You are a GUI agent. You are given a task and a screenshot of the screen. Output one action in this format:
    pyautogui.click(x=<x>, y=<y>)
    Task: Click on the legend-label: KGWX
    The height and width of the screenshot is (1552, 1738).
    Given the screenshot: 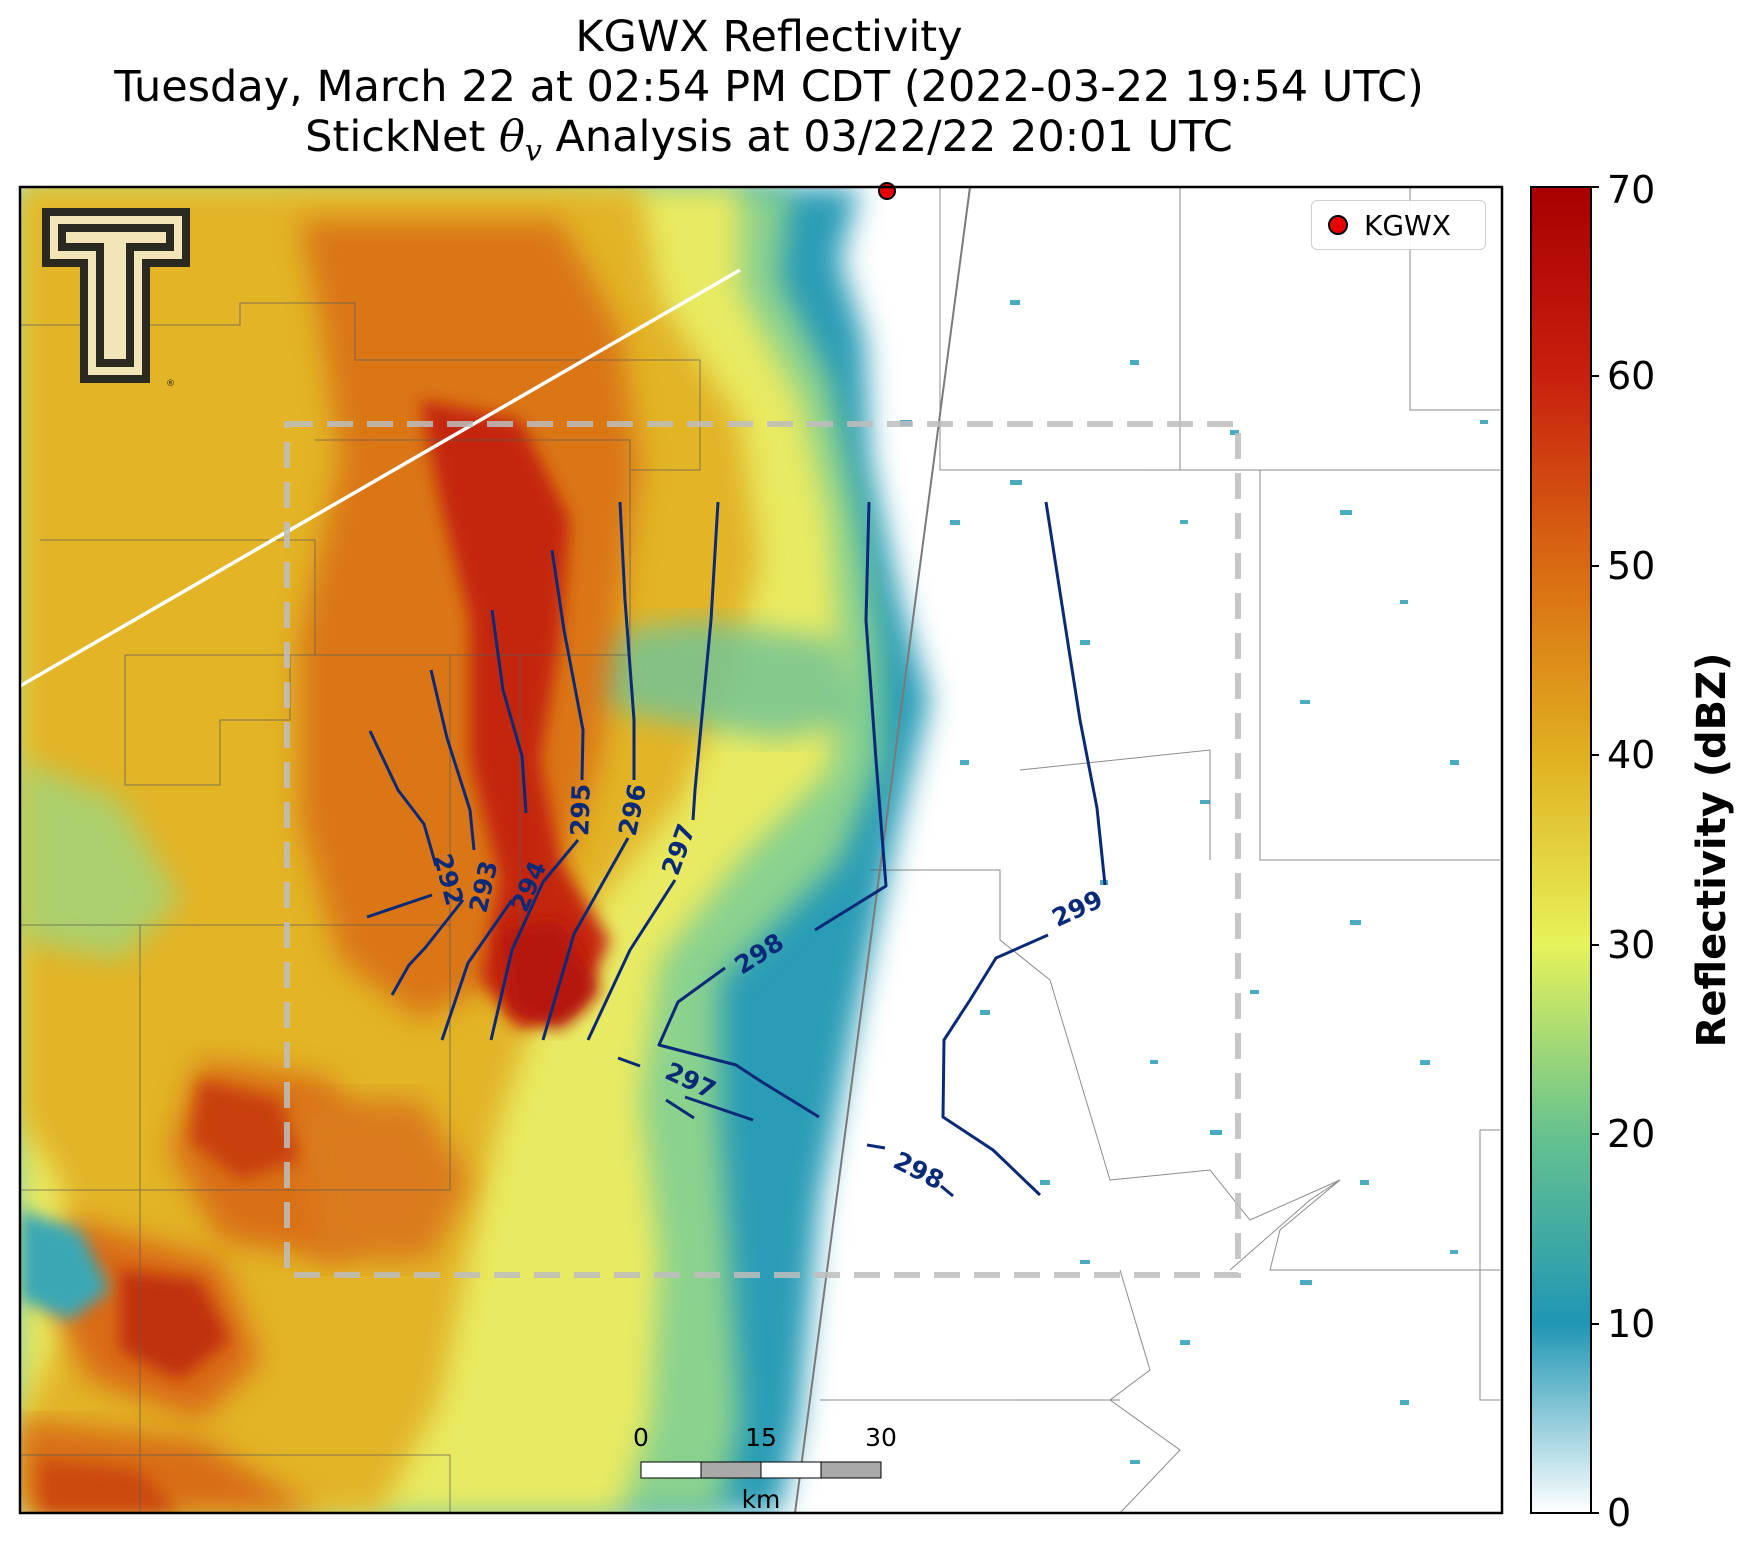 What is the action you would take?
    pyautogui.click(x=1407, y=225)
    